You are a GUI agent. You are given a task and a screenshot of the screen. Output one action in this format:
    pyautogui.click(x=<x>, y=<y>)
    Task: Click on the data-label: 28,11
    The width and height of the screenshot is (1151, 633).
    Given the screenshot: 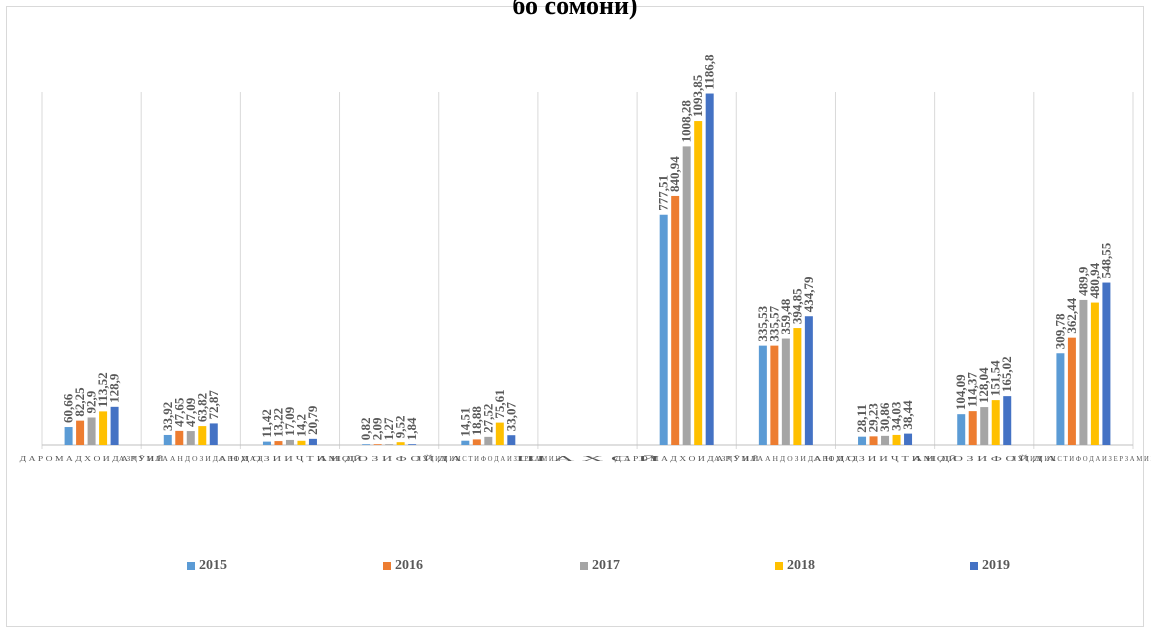 What is the action you would take?
    pyautogui.click(x=861, y=418)
    